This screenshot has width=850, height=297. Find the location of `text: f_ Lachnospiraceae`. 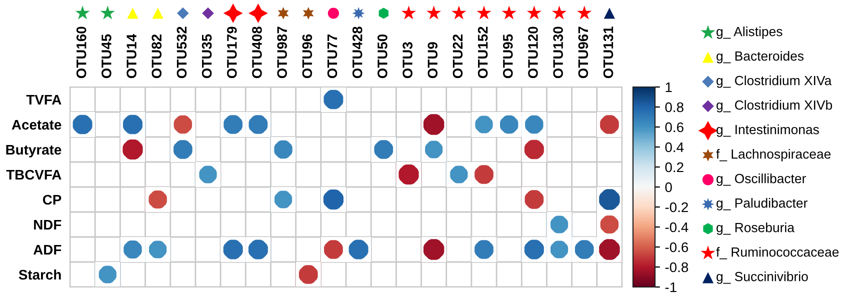

text: f_ Lachnospiraceae is located at coordinates (773, 155).